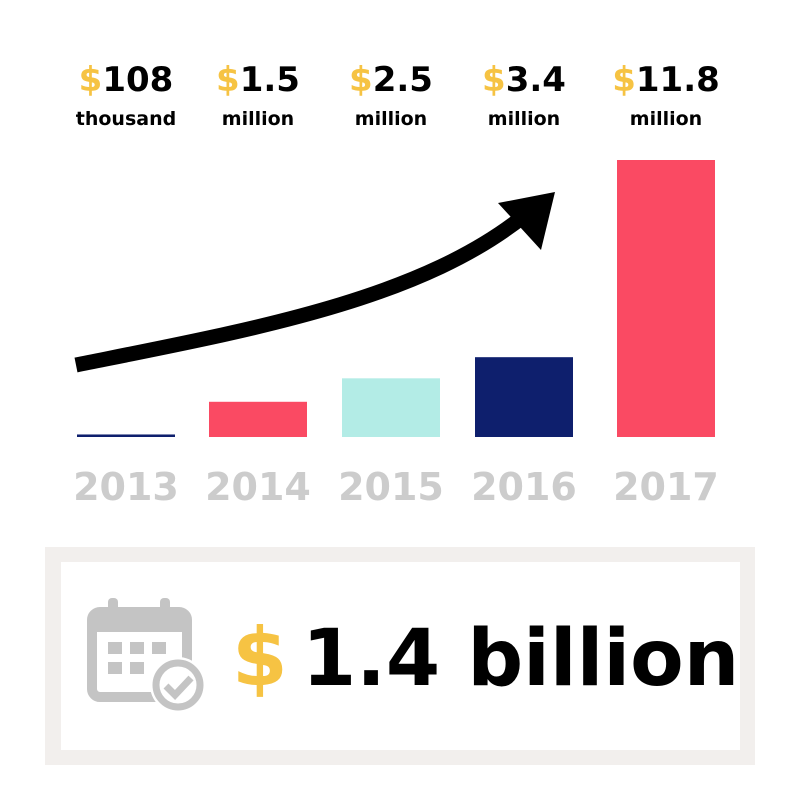 The height and width of the screenshot is (804, 800). What do you see at coordinates (520, 659) in the screenshot?
I see `total-value: 1.4 billion` at bounding box center [520, 659].